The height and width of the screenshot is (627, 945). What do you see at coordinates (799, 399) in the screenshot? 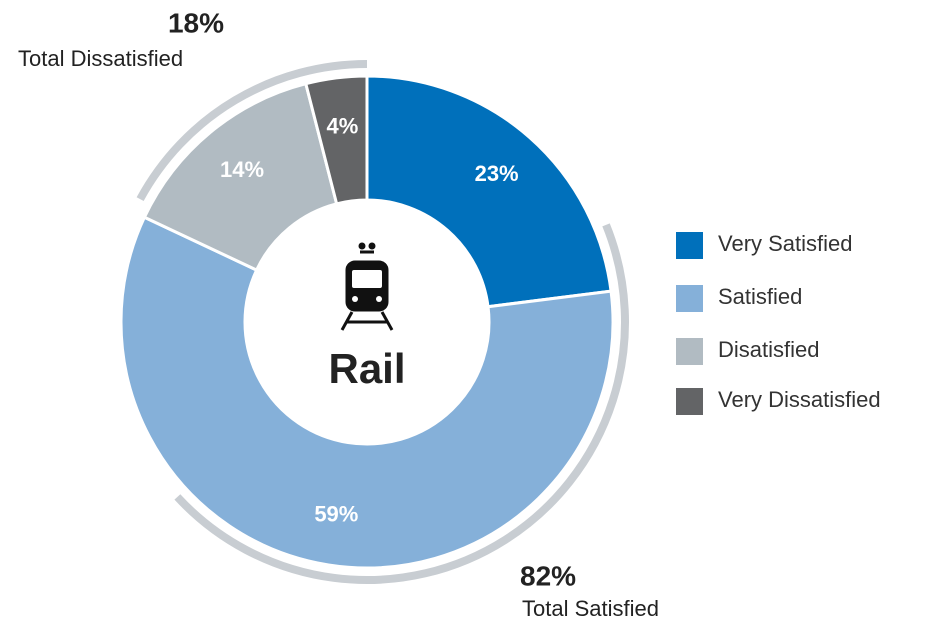
I see `legend-label: Very Dissatisfied` at bounding box center [799, 399].